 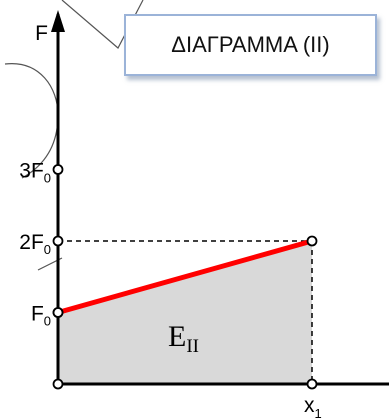 I want to click on y-axis-arrow-icon, so click(x=58, y=21).